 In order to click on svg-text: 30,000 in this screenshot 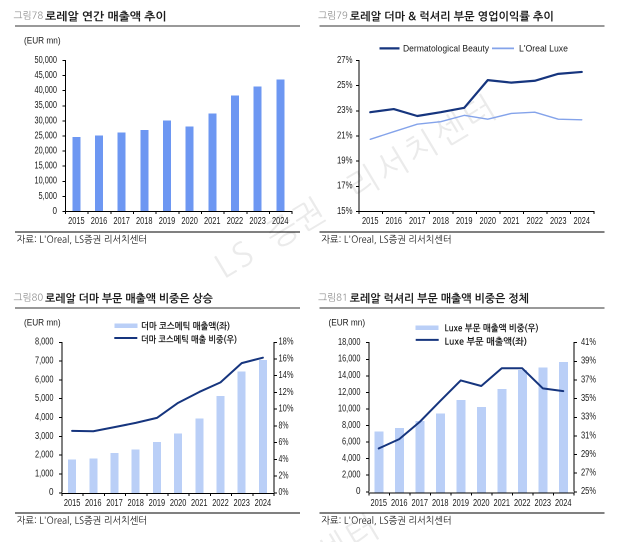, I will do `click(46, 120)`.